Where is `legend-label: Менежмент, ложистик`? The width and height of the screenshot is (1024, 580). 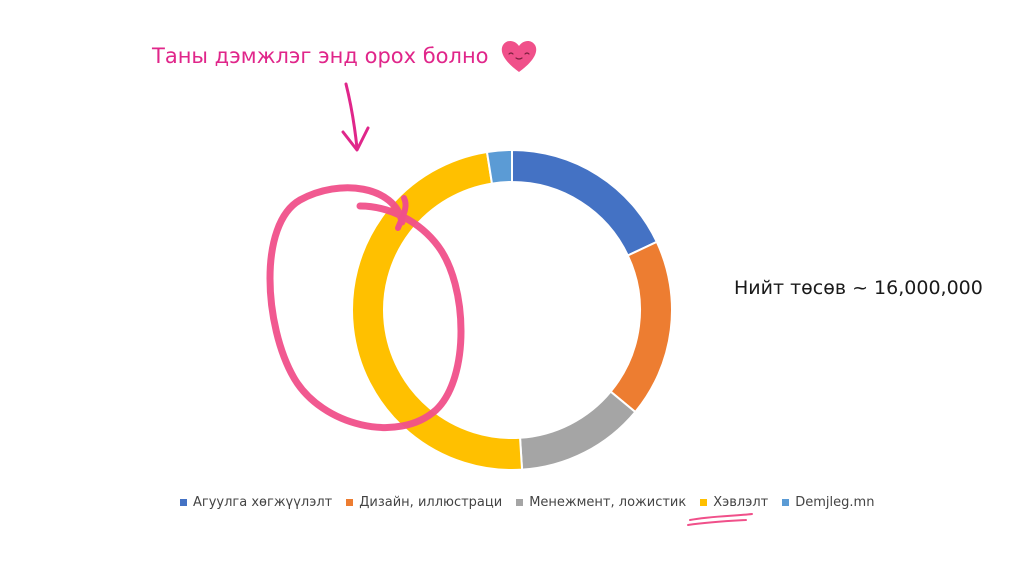
legend-label: Менежмент, ложистик is located at coordinates (608, 502).